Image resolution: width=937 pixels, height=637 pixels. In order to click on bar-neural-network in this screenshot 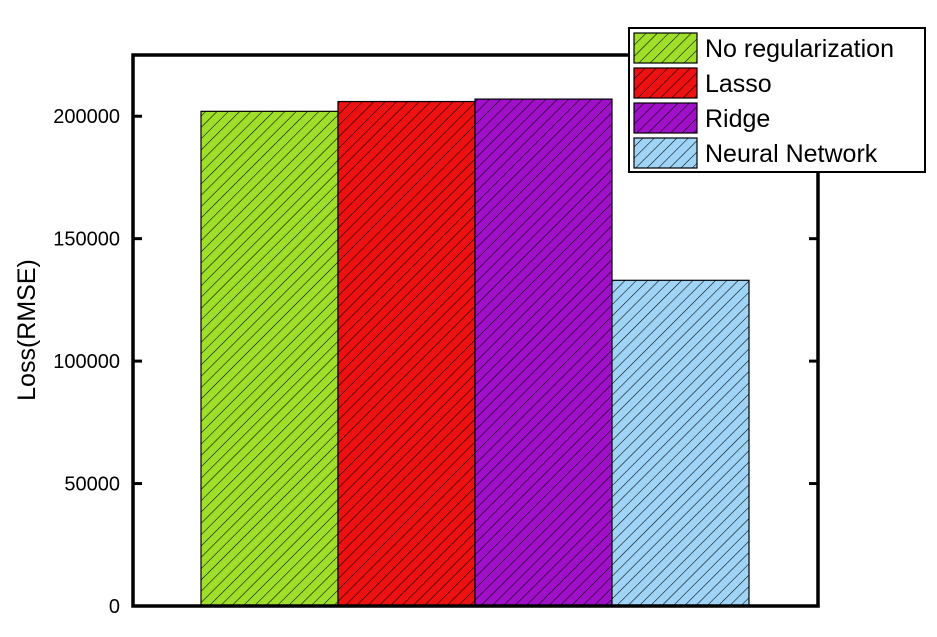, I will do `click(680, 443)`.